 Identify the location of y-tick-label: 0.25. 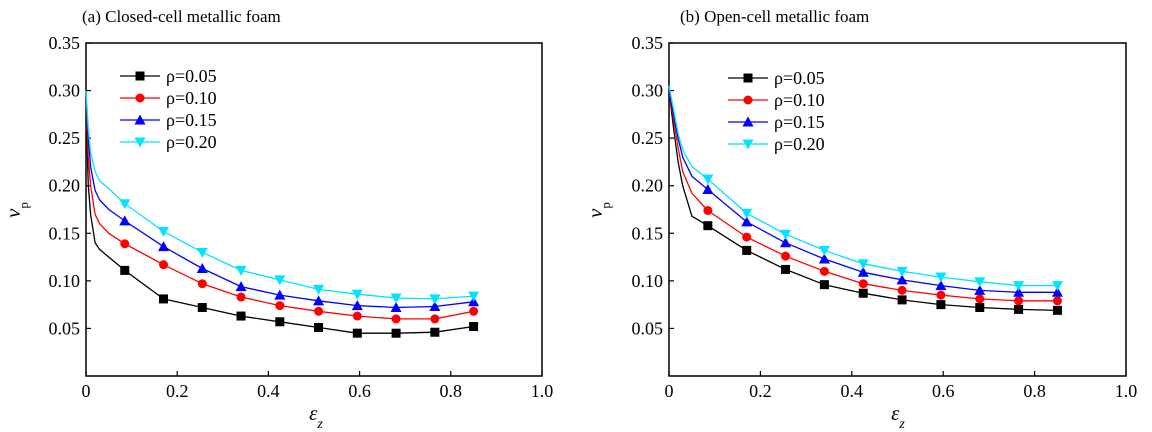
(648, 138).